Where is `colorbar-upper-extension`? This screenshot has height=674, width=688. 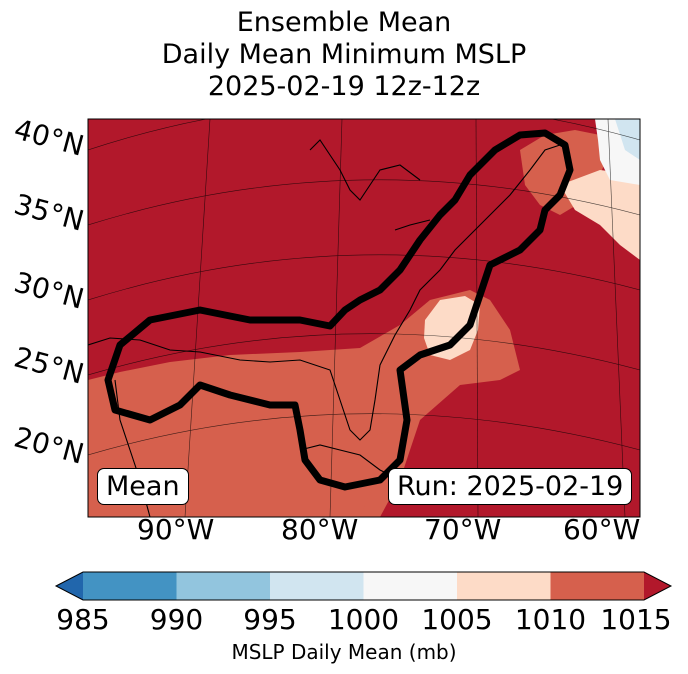 colorbar-upper-extension is located at coordinates (657, 586).